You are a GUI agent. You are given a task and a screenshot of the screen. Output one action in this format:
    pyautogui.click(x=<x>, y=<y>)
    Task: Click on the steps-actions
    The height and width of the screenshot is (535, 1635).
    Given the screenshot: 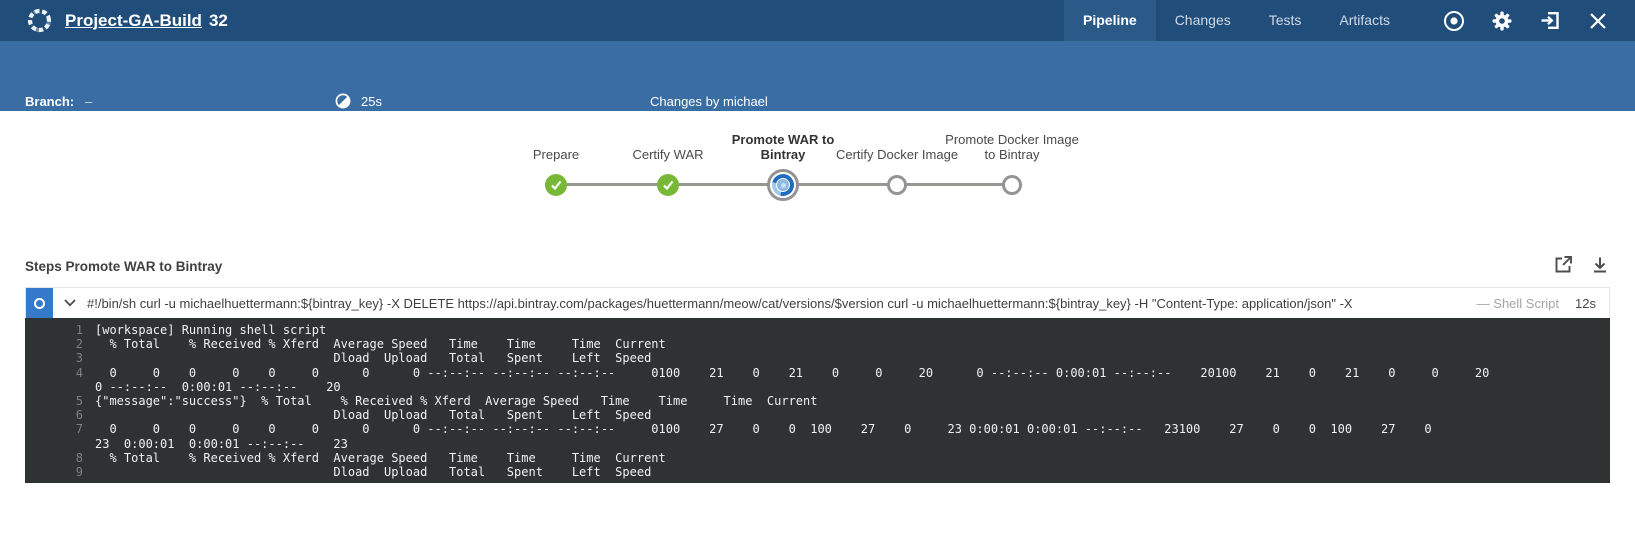 What is the action you would take?
    pyautogui.click(x=1581, y=264)
    